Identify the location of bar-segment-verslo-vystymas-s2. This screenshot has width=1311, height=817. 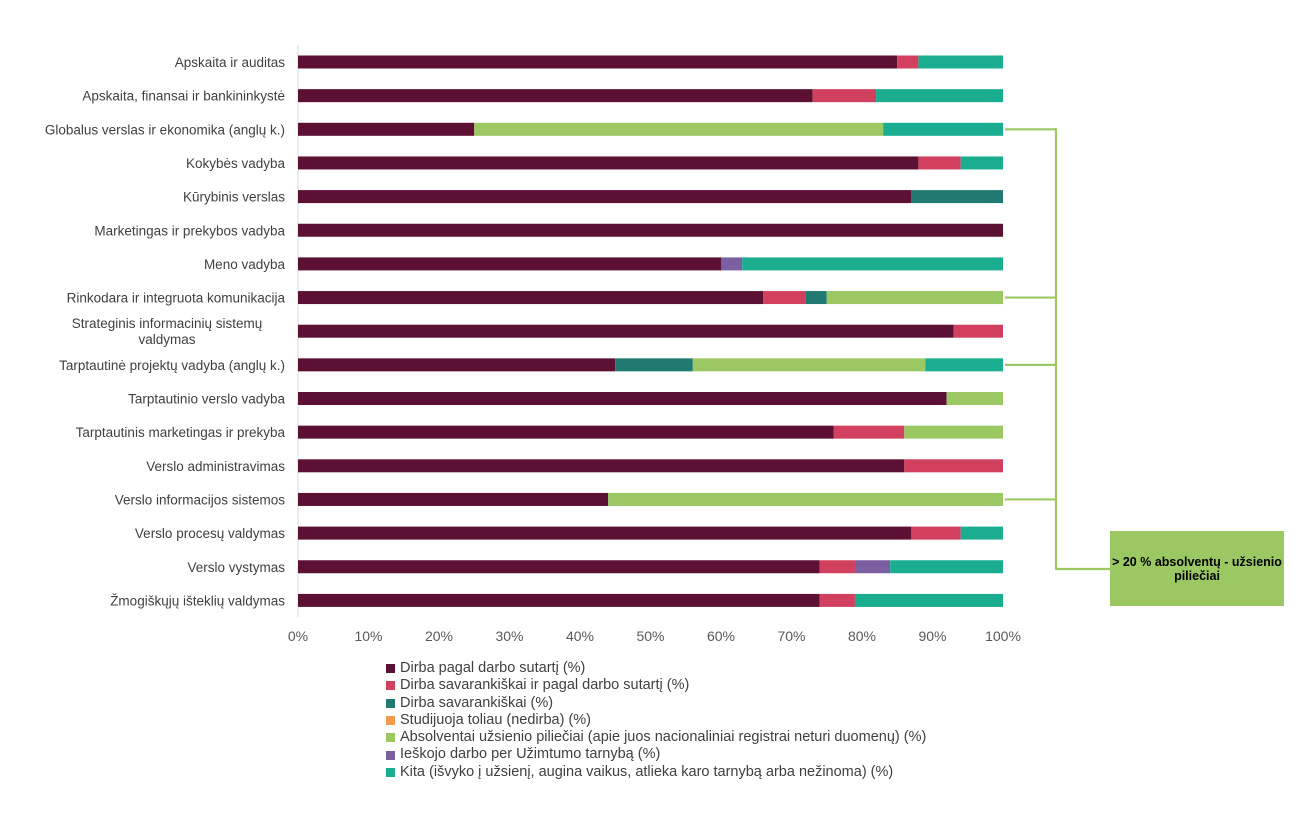
(837, 567).